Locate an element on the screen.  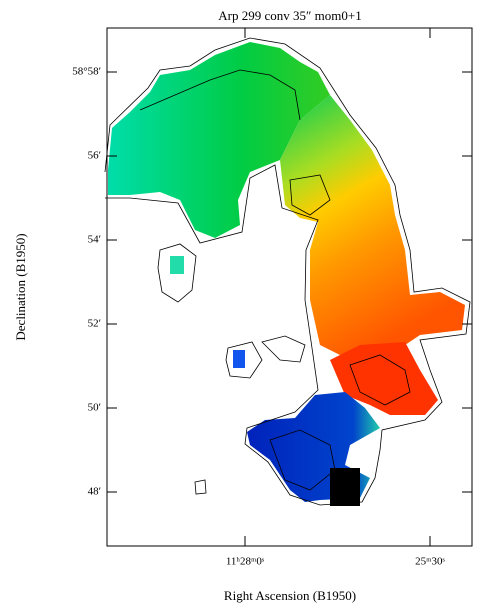
chart-title: Arp 299 conv 35″ mom0+1 is located at coordinates (289, 15).